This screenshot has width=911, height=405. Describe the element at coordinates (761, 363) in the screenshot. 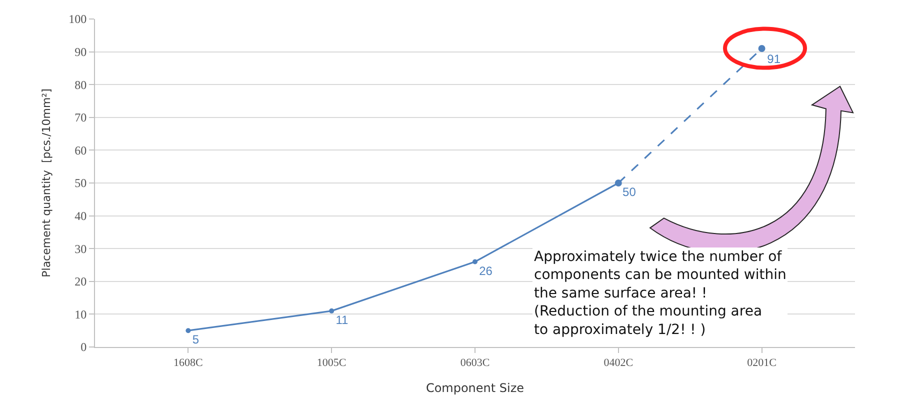

I see `x-tick-label: 0201C` at that location.